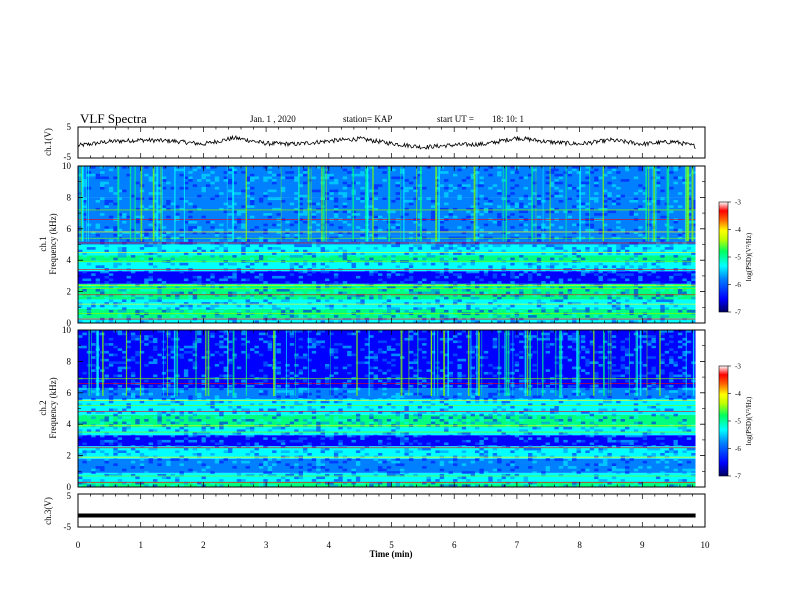 The width and height of the screenshot is (792, 612). I want to click on ch1-voltage-trace, so click(386, 142).